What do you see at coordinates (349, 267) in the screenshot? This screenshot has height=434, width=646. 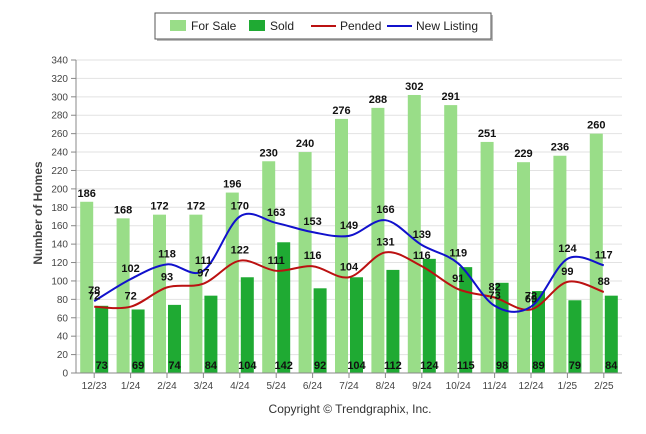 I see `data-label-pended: 104` at bounding box center [349, 267].